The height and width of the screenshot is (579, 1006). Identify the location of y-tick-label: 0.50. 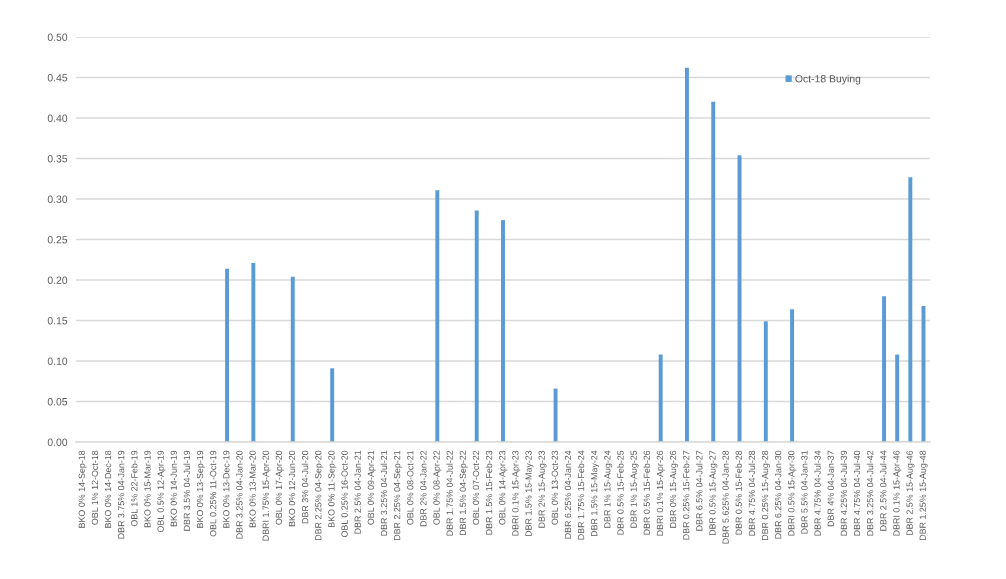
(57, 37).